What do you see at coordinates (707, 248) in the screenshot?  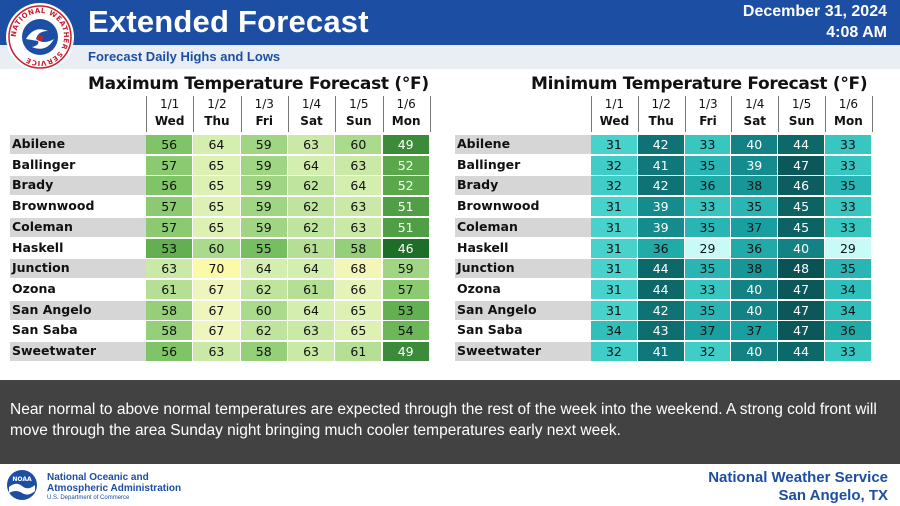 I see `temperature-cell: 29` at bounding box center [707, 248].